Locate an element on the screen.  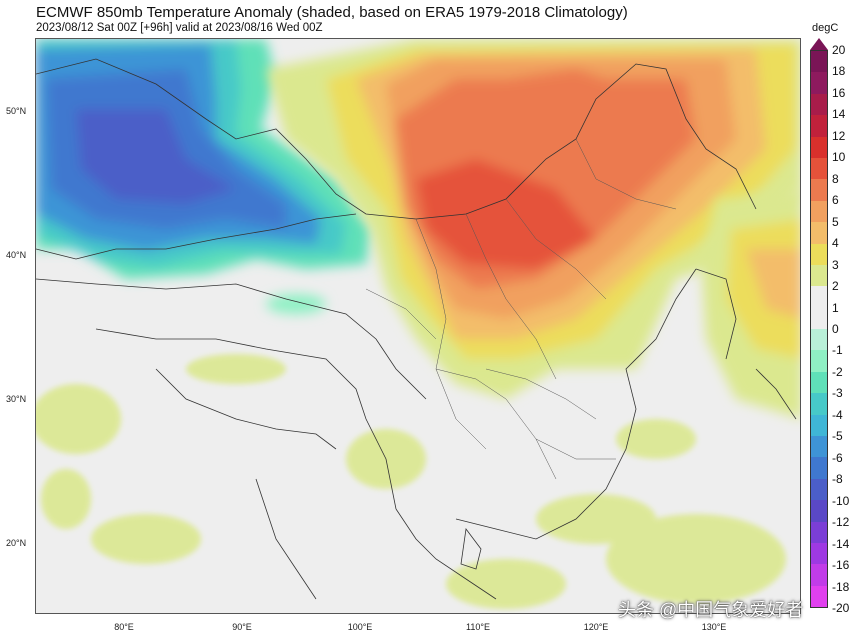
colorbar-unit: degC is located at coordinates (825, 28).